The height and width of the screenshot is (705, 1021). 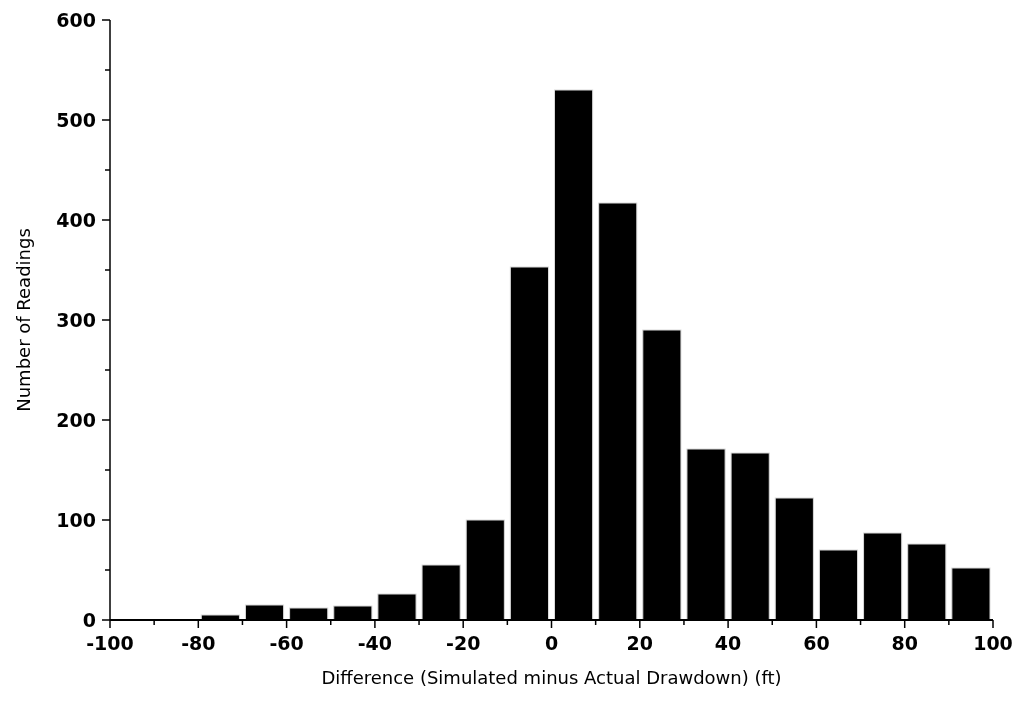 I want to click on y-tick-label: 500, so click(x=76, y=119).